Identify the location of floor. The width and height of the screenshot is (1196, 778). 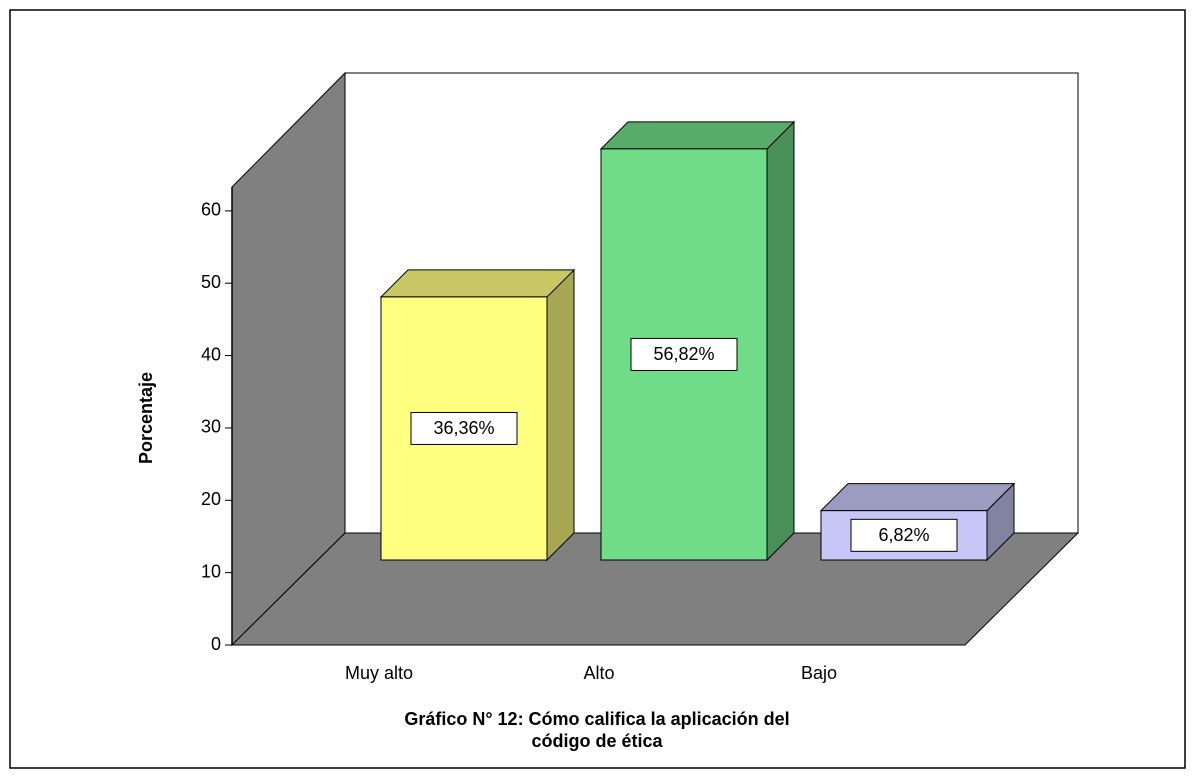
(655, 589).